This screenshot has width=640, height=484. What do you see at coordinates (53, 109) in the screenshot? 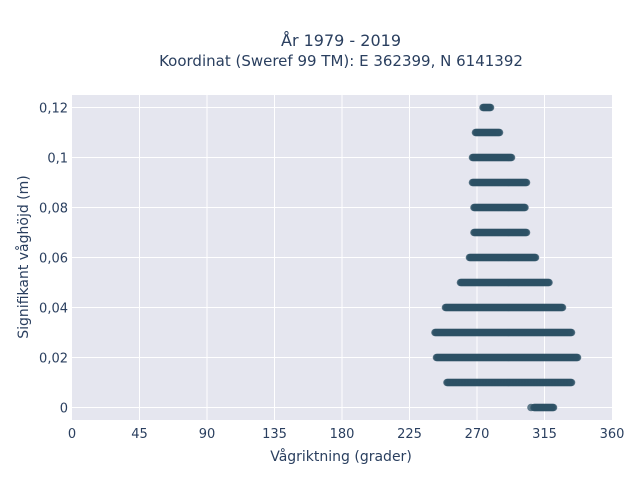
I see `y-tick-label: 0,12` at bounding box center [53, 109].